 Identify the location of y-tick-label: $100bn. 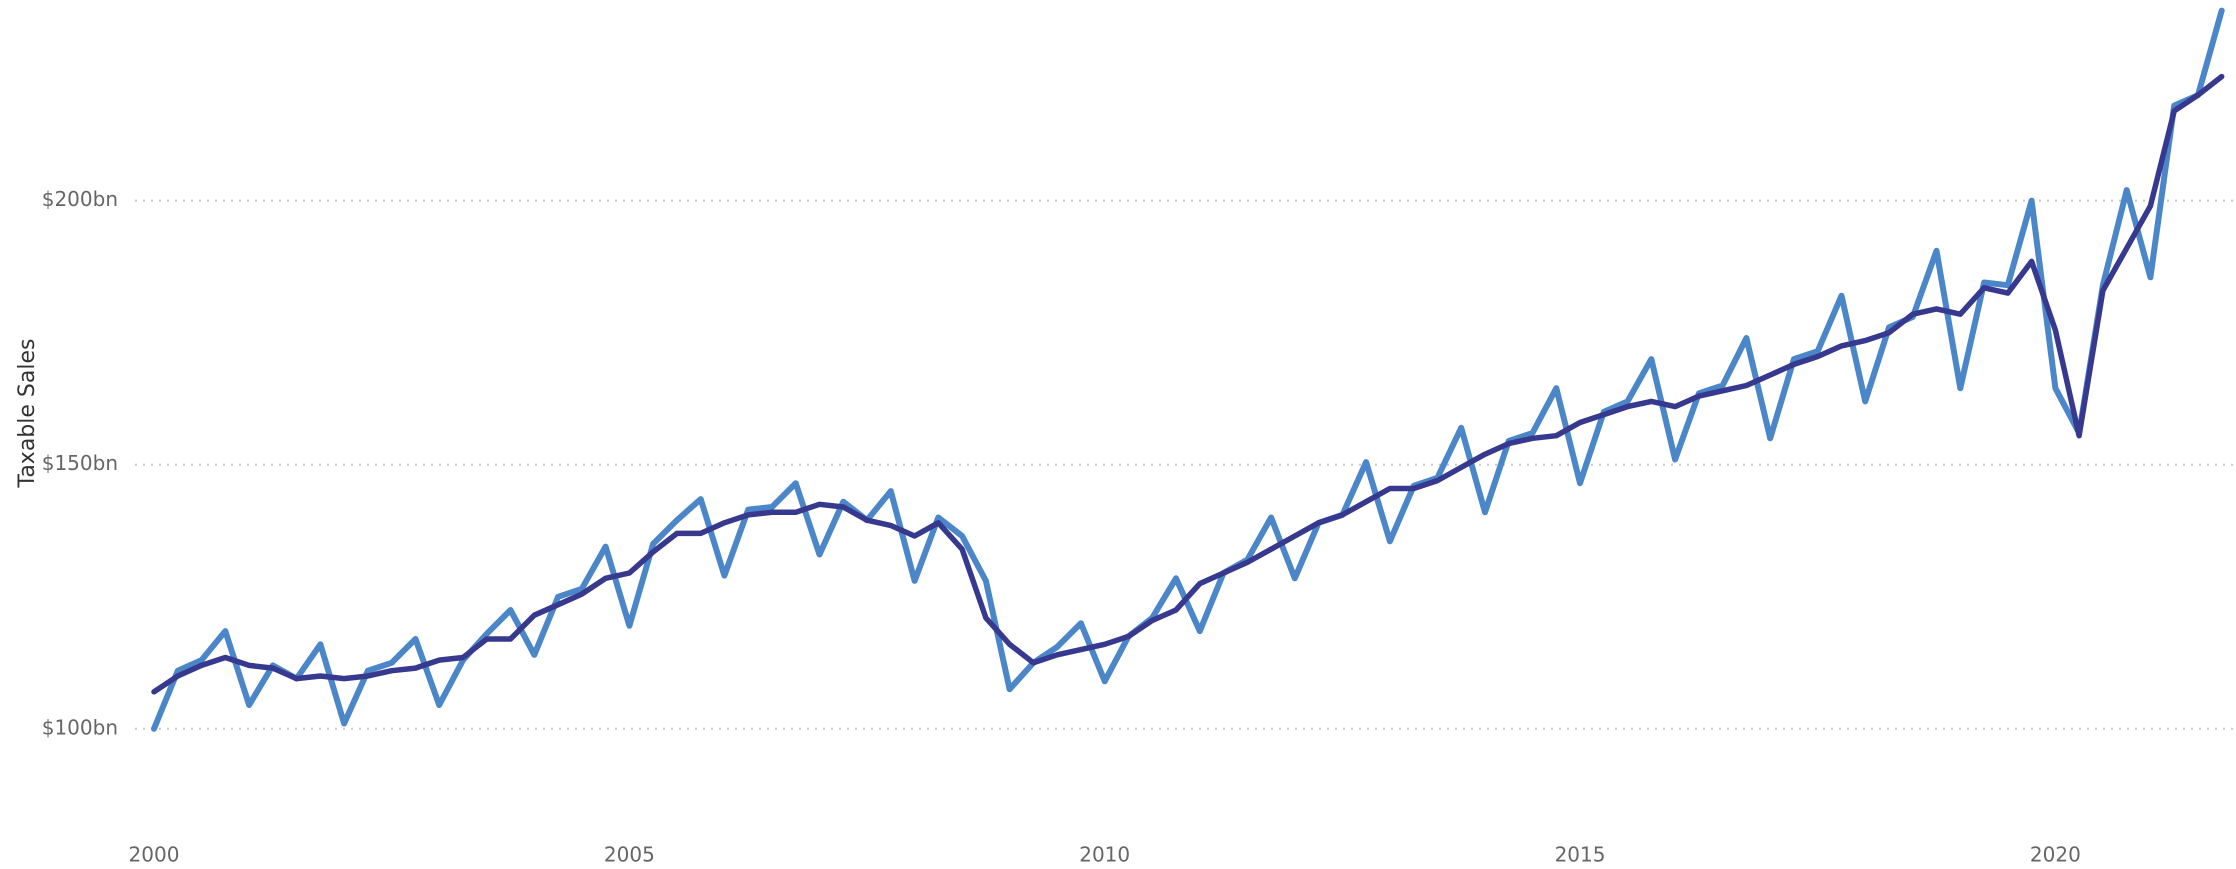
(80, 727).